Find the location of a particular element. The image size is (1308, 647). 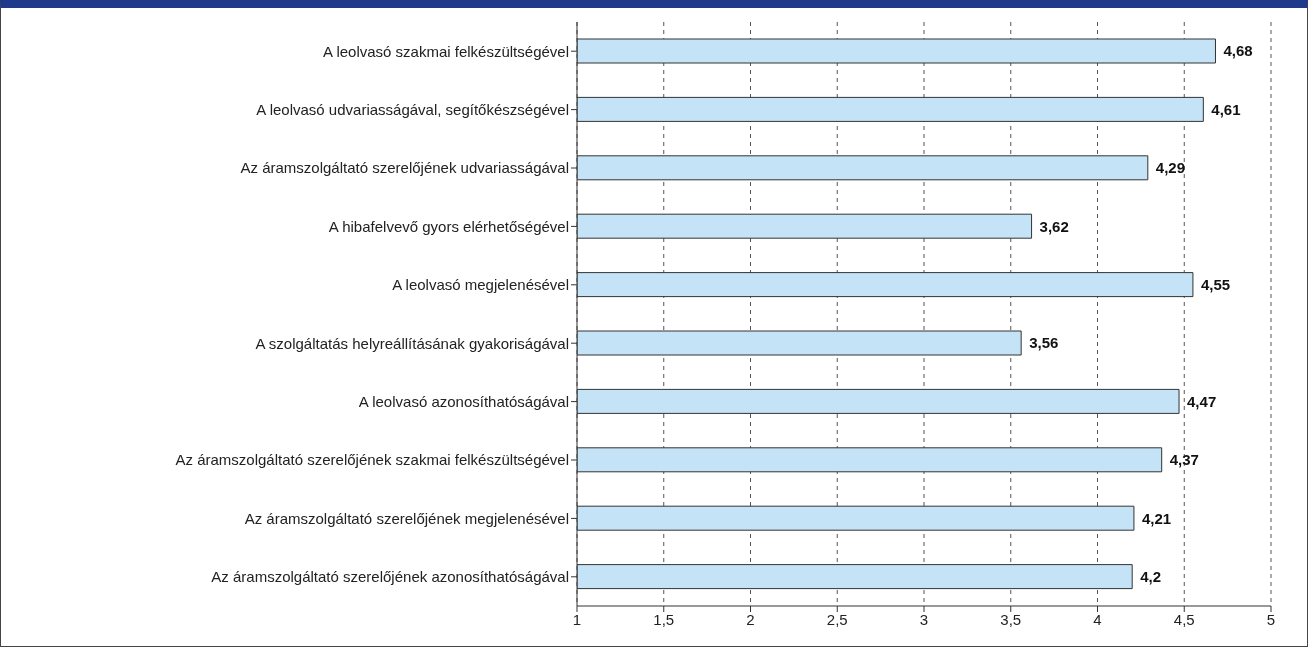

x-tick-label: 2,5 is located at coordinates (837, 619).